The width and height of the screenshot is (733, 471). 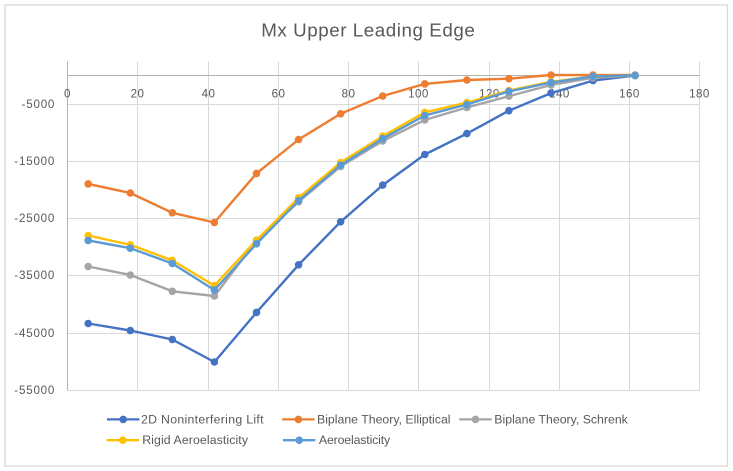 What do you see at coordinates (629, 94) in the screenshot?
I see `svg-text: 160` at bounding box center [629, 94].